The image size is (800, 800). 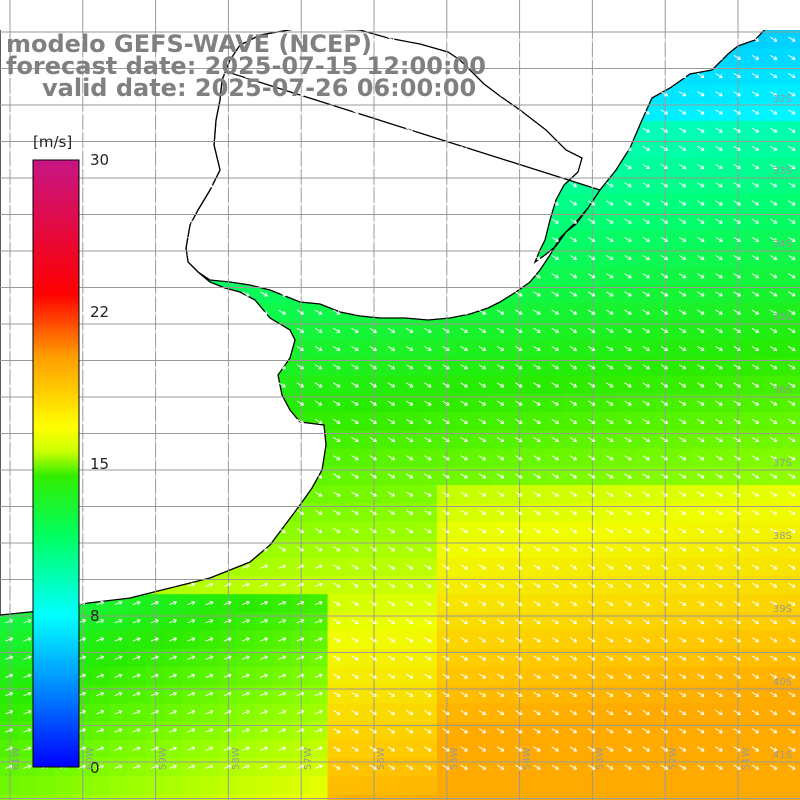 I want to click on colorbar-scale, so click(x=56, y=463).